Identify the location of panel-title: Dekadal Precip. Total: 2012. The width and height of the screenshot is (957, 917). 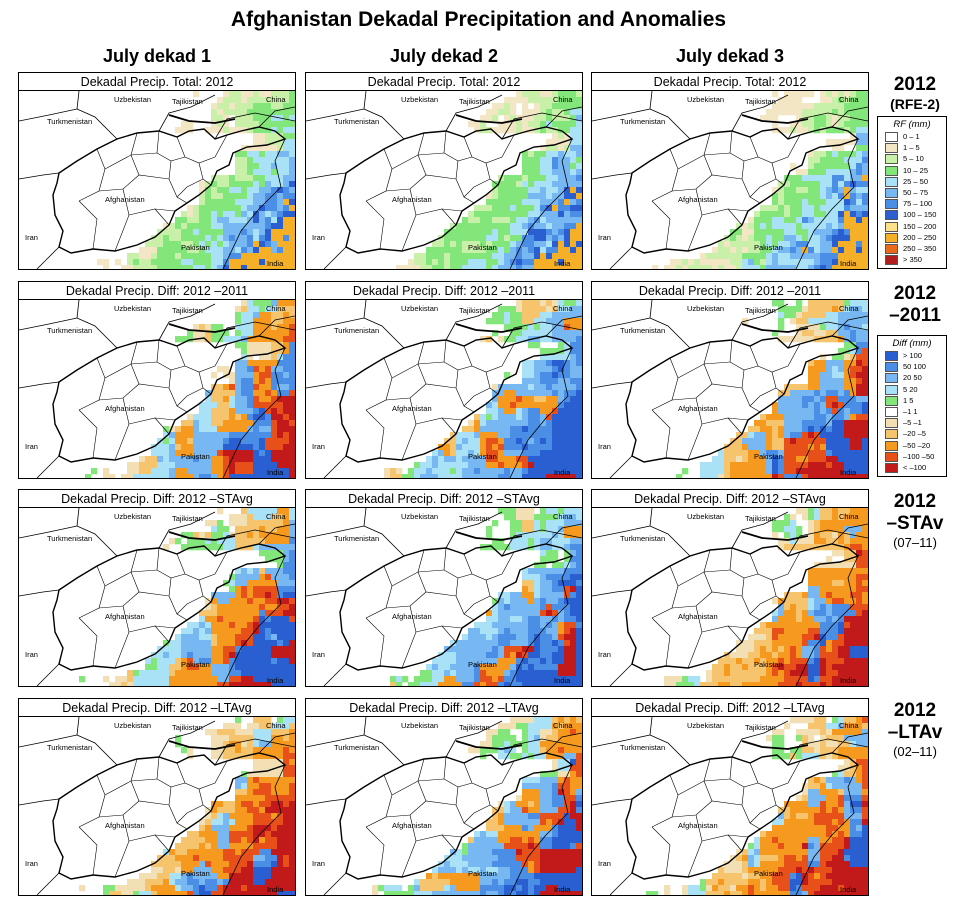
(444, 82).